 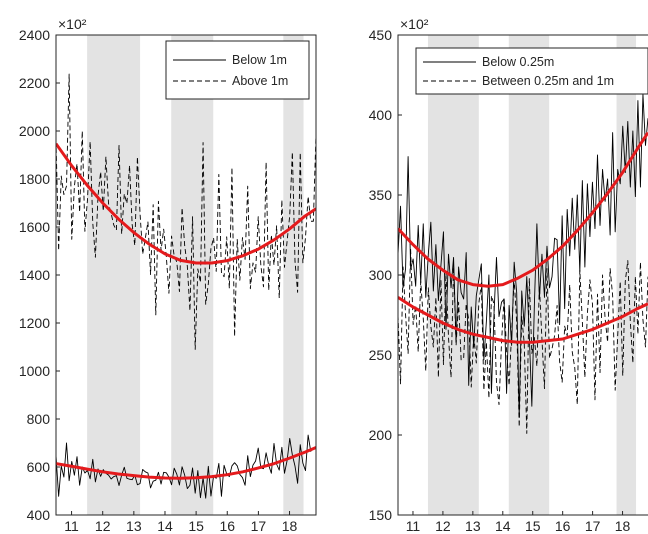 What do you see at coordinates (34, 35) in the screenshot?
I see `y-tick-label: 2400` at bounding box center [34, 35].